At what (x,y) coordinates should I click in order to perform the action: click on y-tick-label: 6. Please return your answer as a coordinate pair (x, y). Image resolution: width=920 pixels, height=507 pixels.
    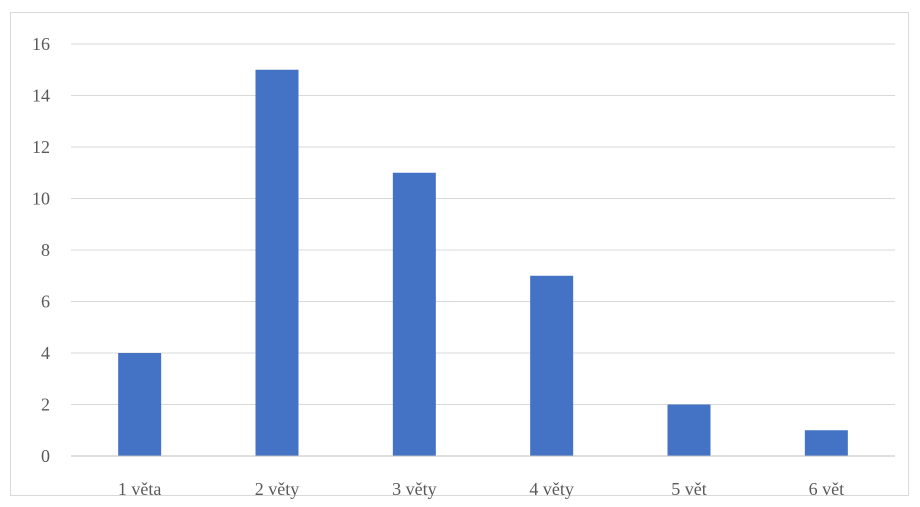
    Looking at the image, I should click on (45, 302).